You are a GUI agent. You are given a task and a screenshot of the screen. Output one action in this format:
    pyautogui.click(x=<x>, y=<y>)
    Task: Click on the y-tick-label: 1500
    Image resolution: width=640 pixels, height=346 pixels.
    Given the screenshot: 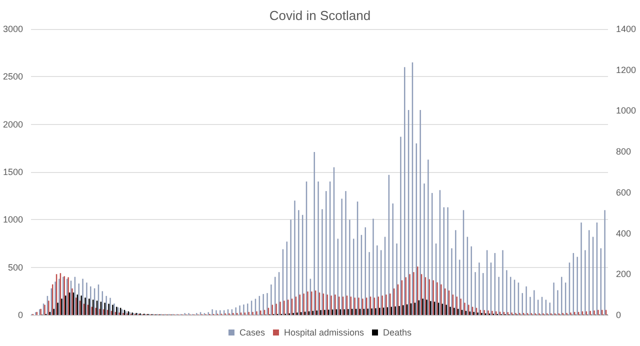 What is the action you would take?
    pyautogui.click(x=13, y=172)
    